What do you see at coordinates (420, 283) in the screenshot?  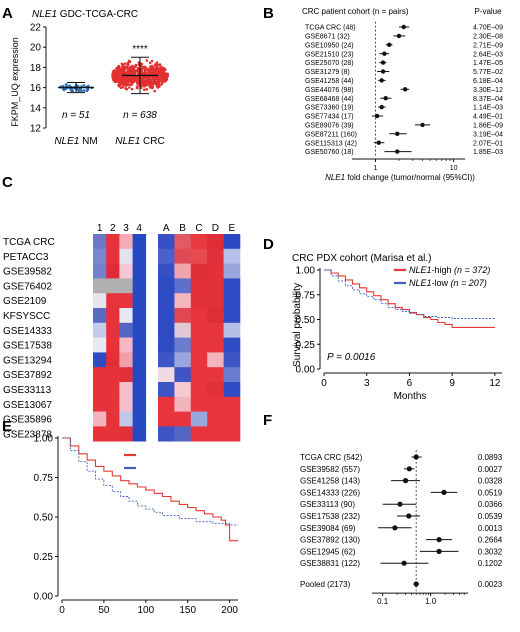 I see `legend-low-gene: NLE1` at bounding box center [420, 283].